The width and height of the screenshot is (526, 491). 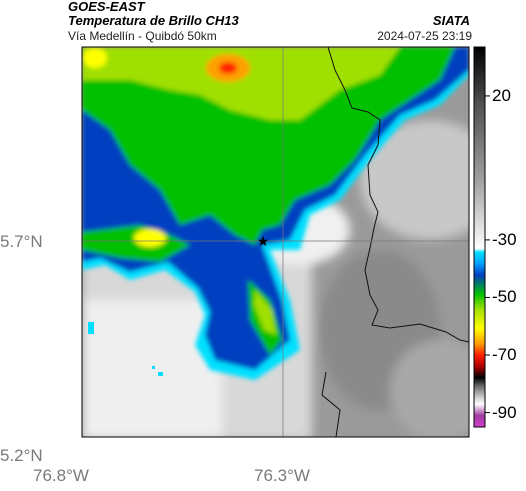 I want to click on organization-label: SIATA, so click(x=451, y=20).